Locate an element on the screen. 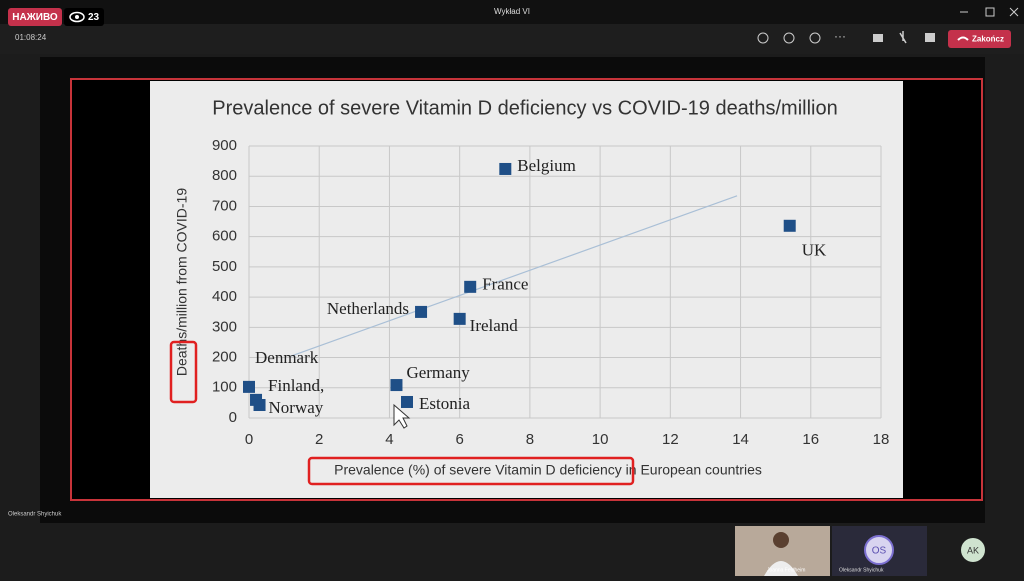 This screenshot has width=1024, height=581. maximize is located at coordinates (990, 12).